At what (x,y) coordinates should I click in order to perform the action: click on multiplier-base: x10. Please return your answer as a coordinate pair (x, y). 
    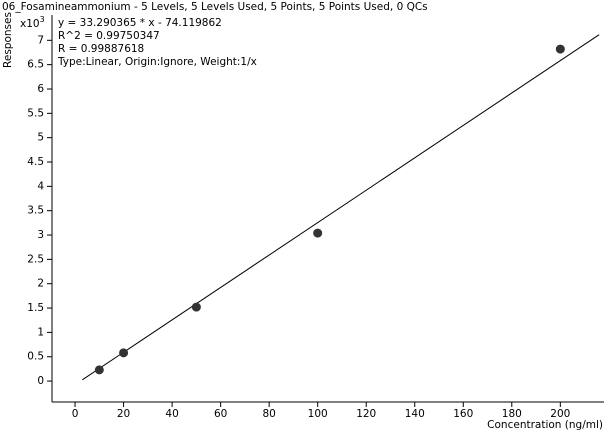
    Looking at the image, I should click on (30, 24).